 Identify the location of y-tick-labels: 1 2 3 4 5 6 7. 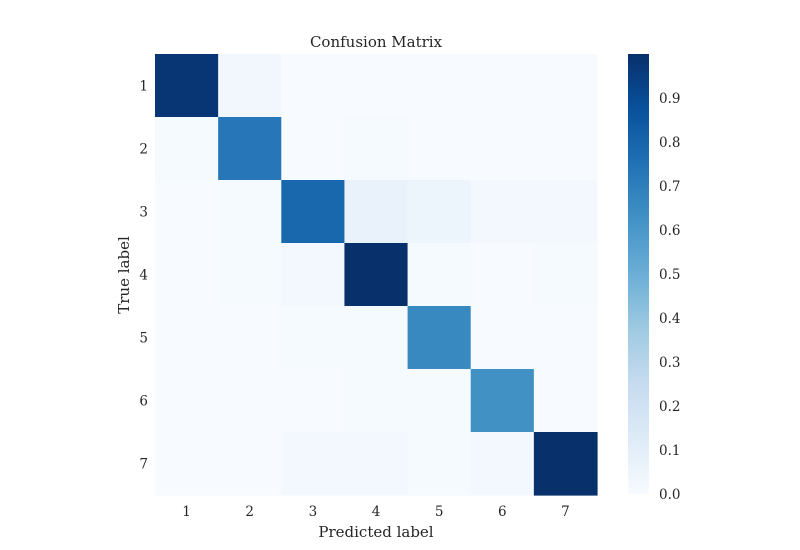
(143, 276).